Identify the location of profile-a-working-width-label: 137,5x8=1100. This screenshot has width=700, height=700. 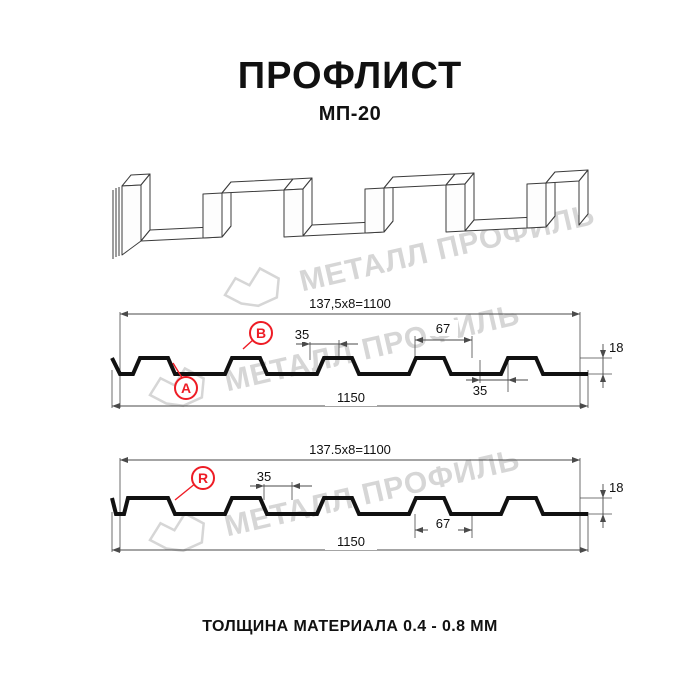
(350, 303).